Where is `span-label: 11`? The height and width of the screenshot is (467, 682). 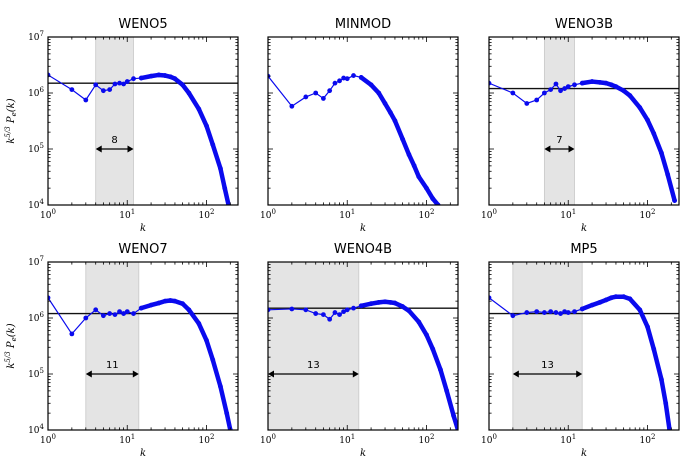
span-label: 11 is located at coordinates (112, 365).